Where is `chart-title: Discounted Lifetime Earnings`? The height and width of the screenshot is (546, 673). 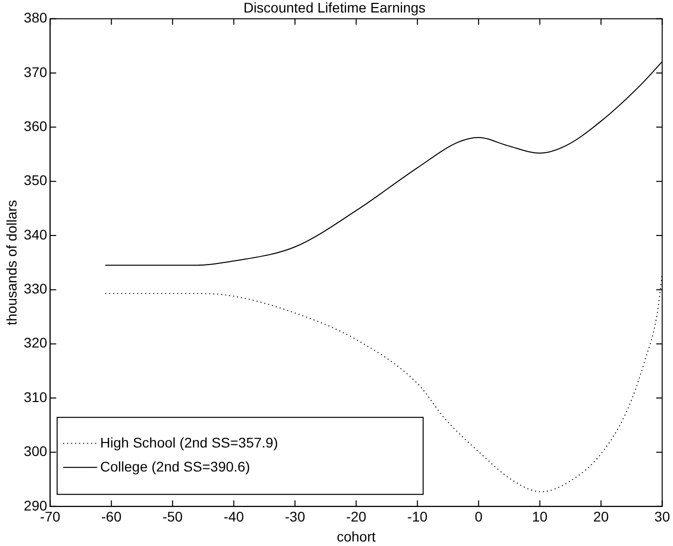
chart-title: Discounted Lifetime Earnings is located at coordinates (334, 8).